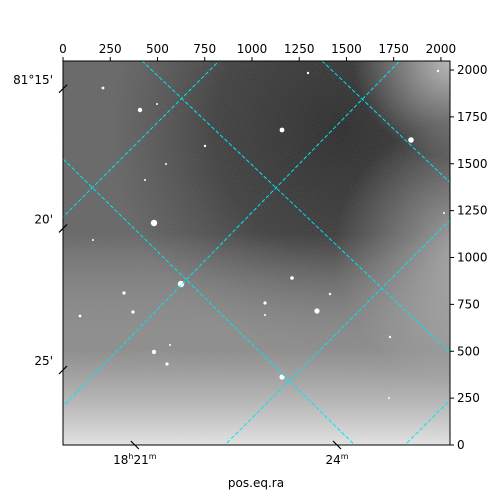  I want to click on right-y-tick-label: 1750, so click(472, 117).